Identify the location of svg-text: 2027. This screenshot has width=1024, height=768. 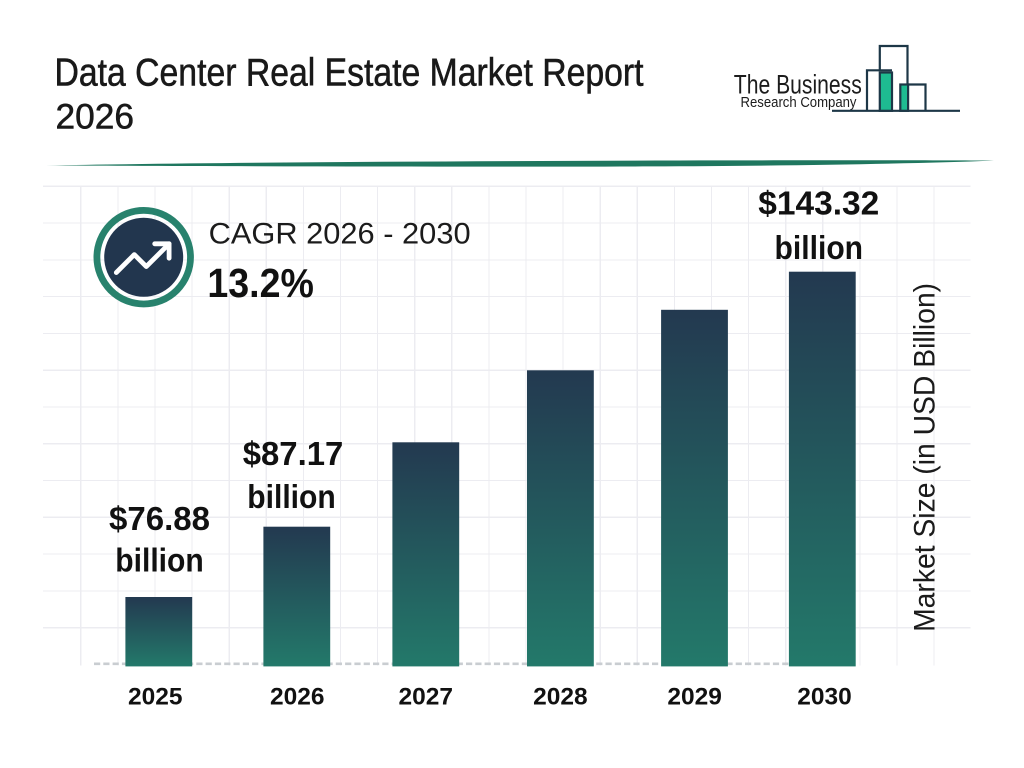
(426, 696).